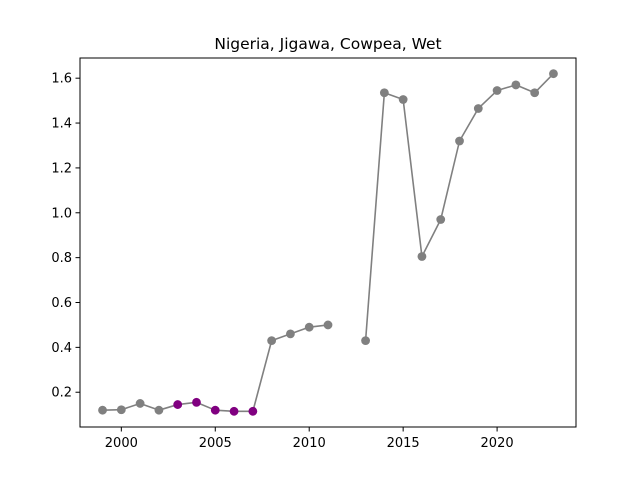 The image size is (640, 480). Describe the element at coordinates (65, 236) in the screenshot. I see `y-axis: 0.2 0.4 0.6 0.8 1.0 1.2 1.4 1.6` at that location.